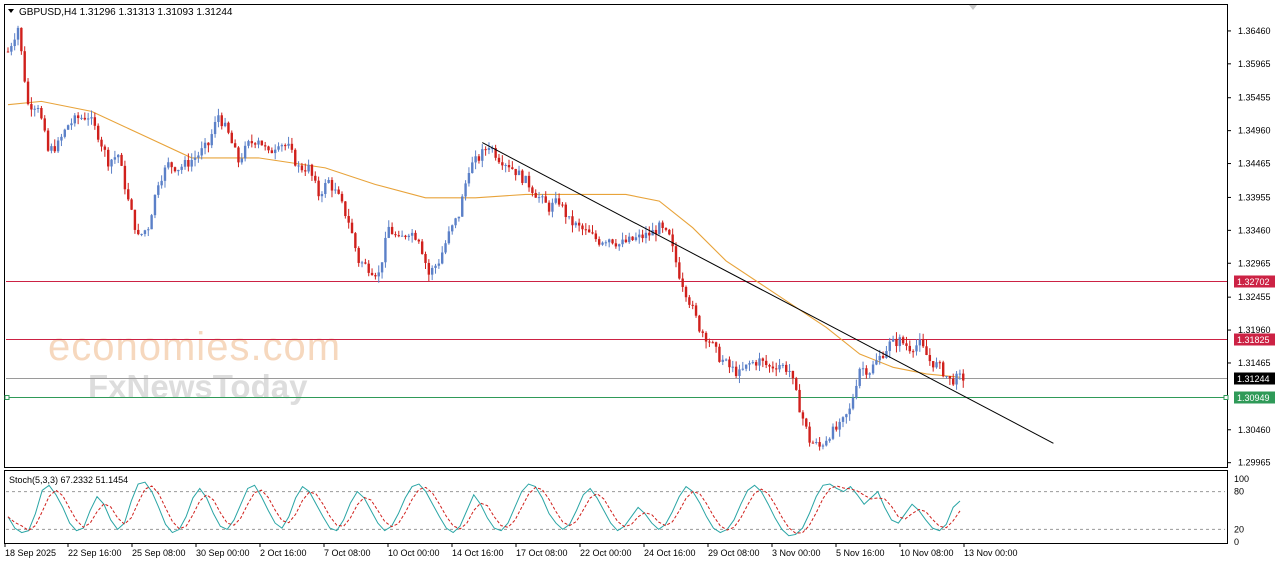 The height and width of the screenshot is (567, 1280). I want to click on time-tick-label: 24 Oct 16:00, so click(670, 553).